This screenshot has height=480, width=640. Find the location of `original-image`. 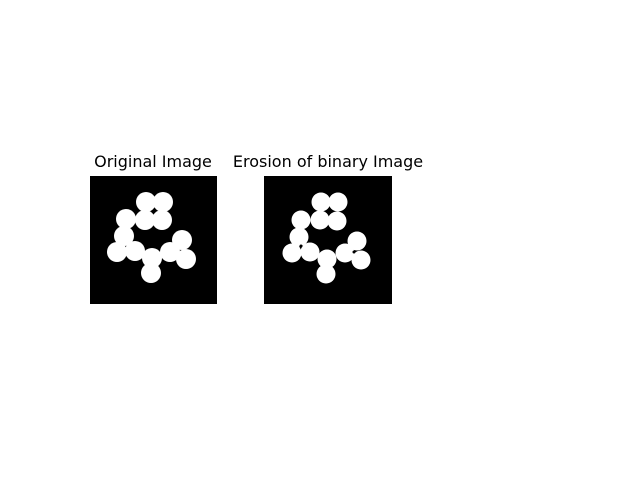

original-image is located at coordinates (151, 237).